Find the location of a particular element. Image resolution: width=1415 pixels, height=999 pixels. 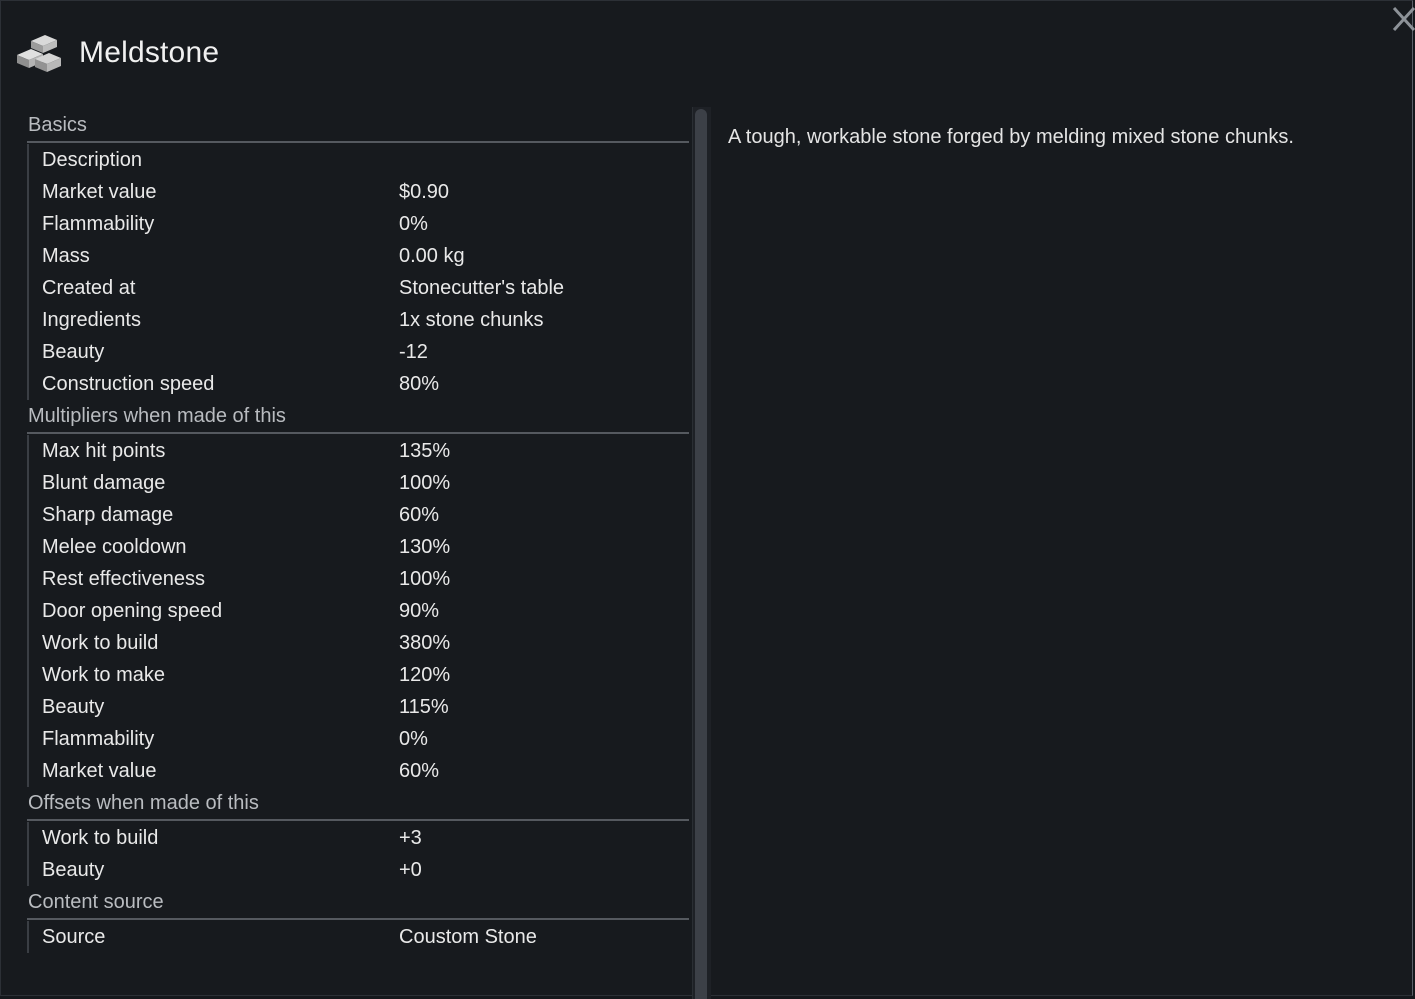

stat-value: -12 is located at coordinates (413, 352).